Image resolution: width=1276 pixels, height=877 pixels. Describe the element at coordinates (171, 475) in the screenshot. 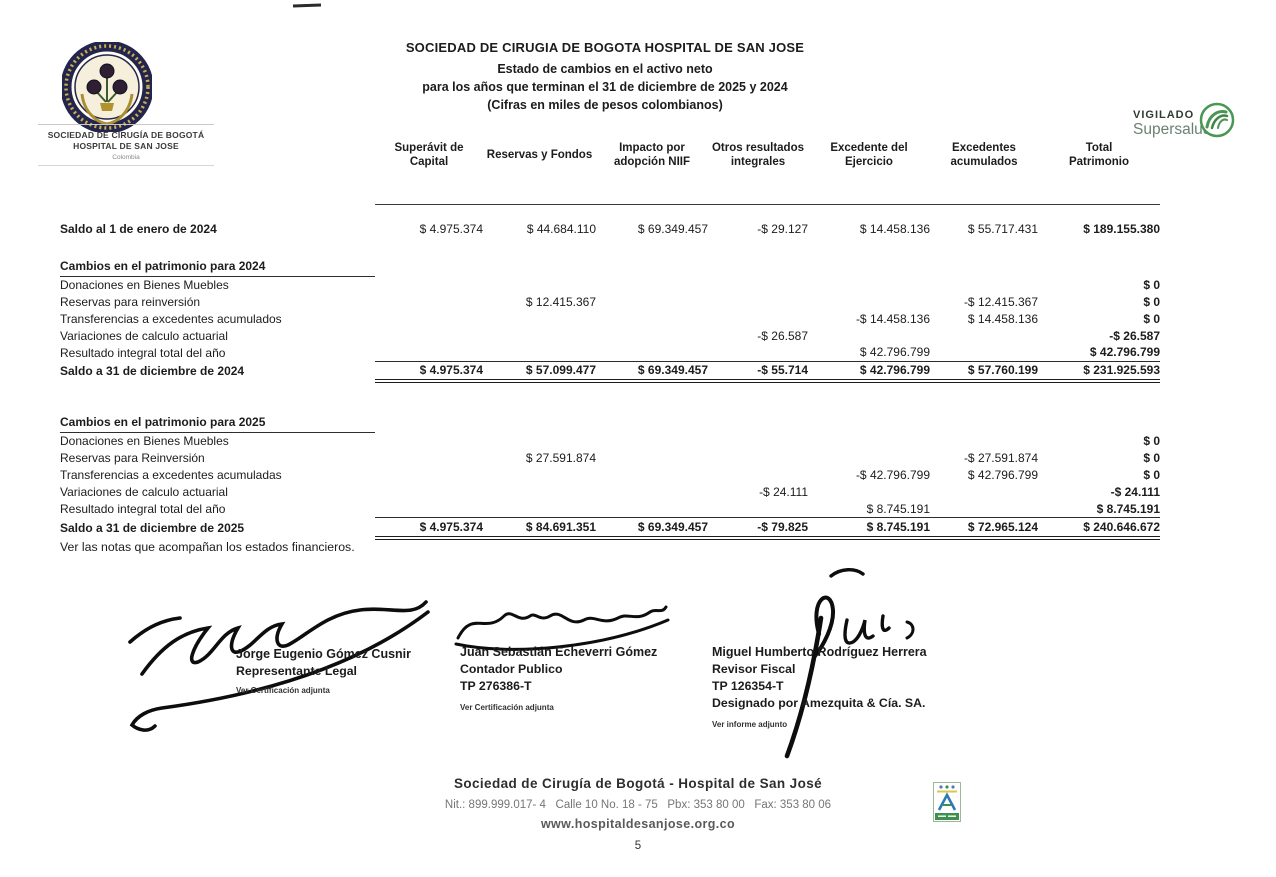

I see `row-label: Transferencias a excedentes acumuladas` at that location.